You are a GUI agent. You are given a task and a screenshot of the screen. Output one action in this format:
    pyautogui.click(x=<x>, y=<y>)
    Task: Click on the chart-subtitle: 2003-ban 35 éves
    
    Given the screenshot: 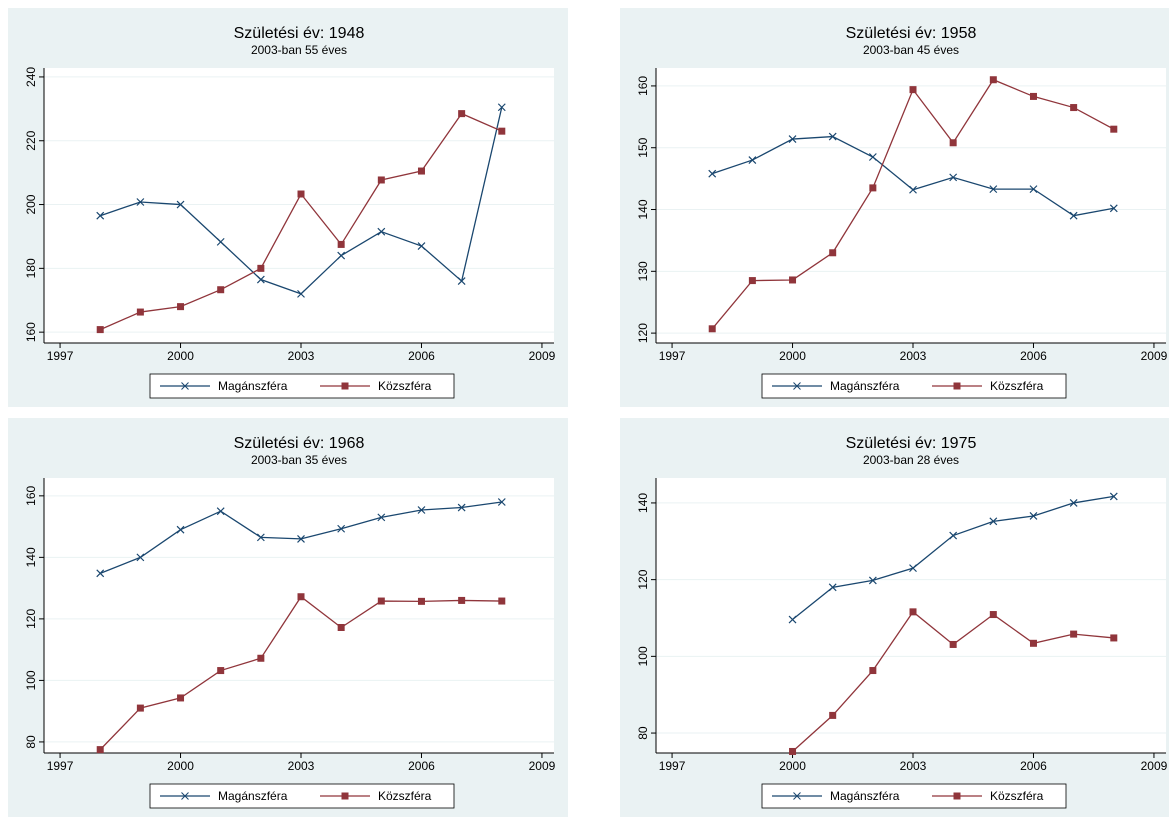 What is the action you would take?
    pyautogui.click(x=299, y=460)
    